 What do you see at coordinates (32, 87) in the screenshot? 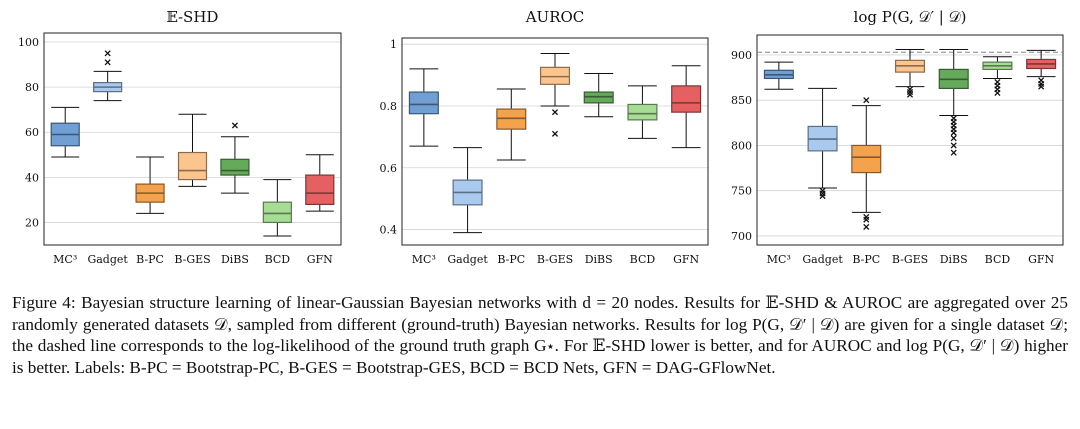
I see `y-tick-label: 80` at bounding box center [32, 87].